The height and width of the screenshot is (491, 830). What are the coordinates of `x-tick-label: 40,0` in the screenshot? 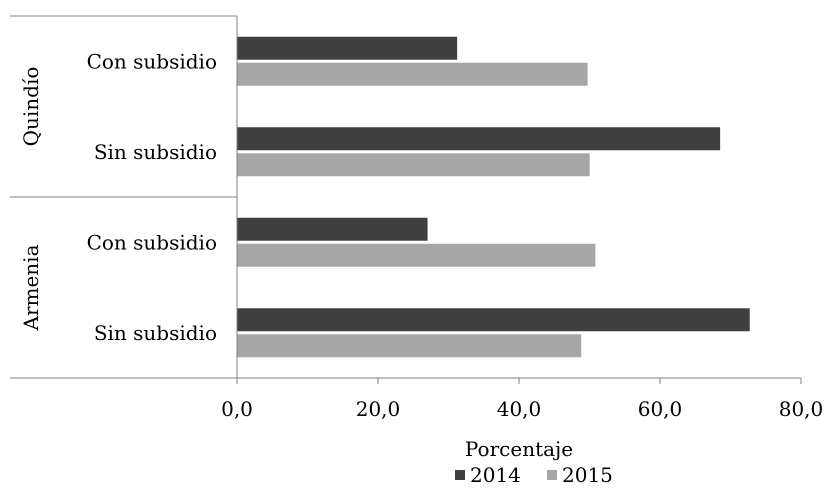 It's located at (519, 409).